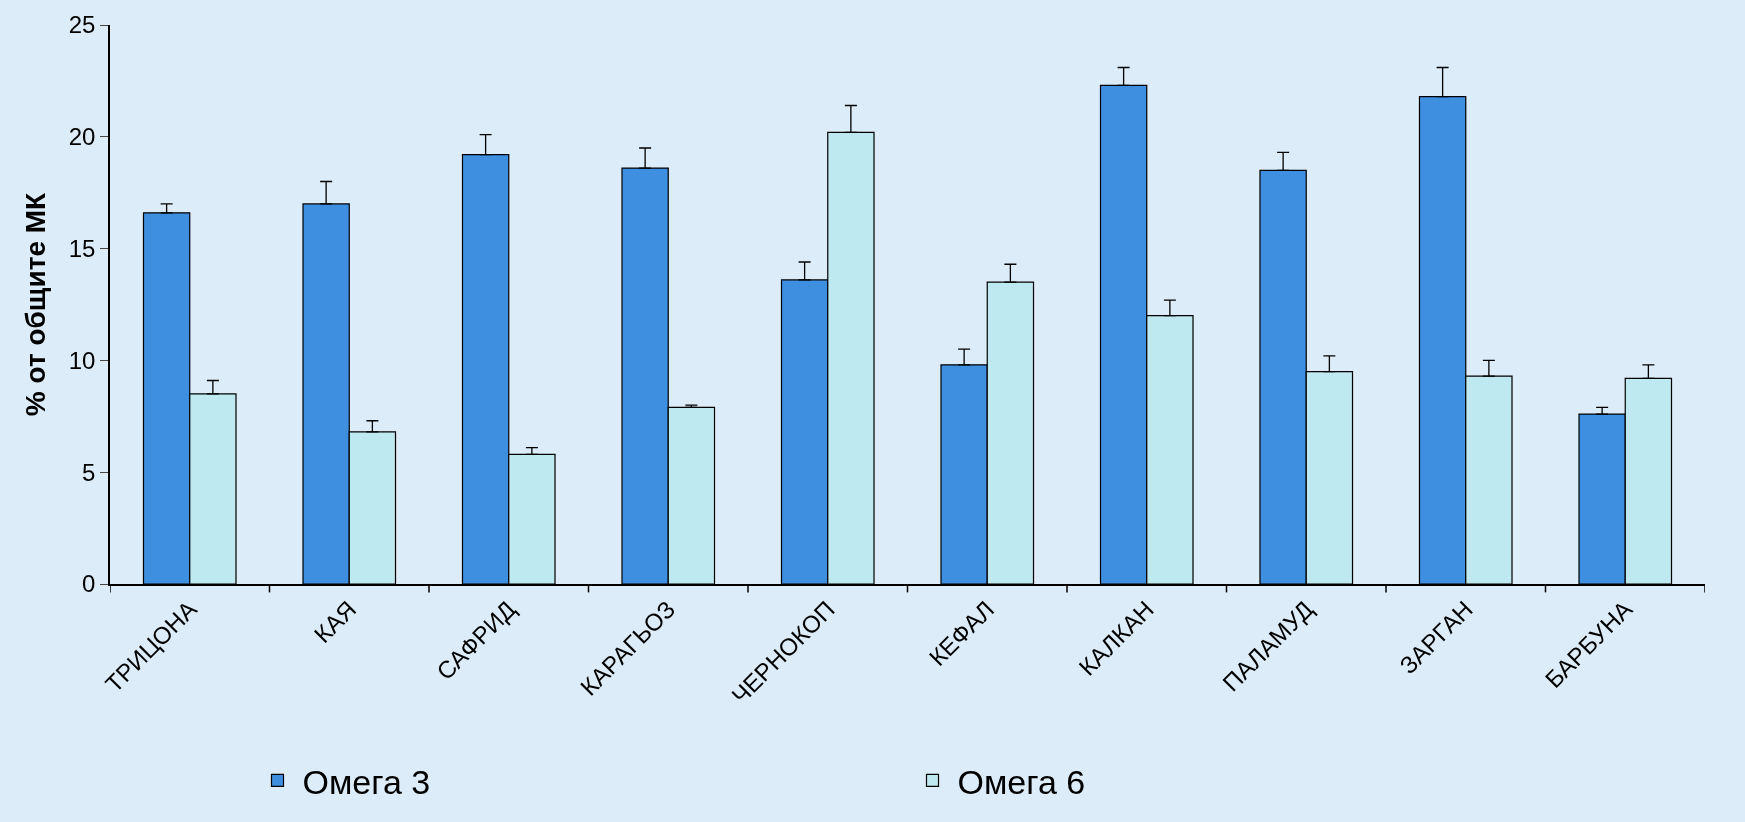  I want to click on y-tick-label: 10, so click(82, 360).